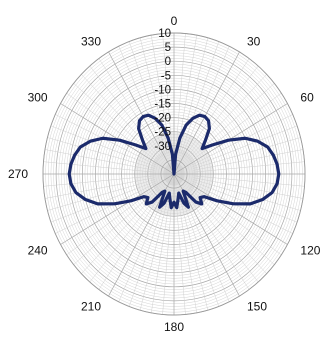 The height and width of the screenshot is (345, 320). I want to click on angle-tick-label: 240, so click(38, 251).